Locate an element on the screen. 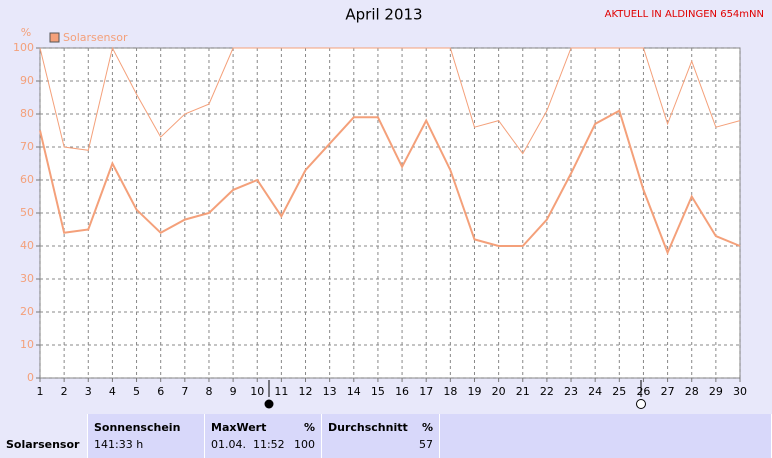 Image resolution: width=772 pixels, height=458 pixels. header: Durchschnitt is located at coordinates (368, 427).